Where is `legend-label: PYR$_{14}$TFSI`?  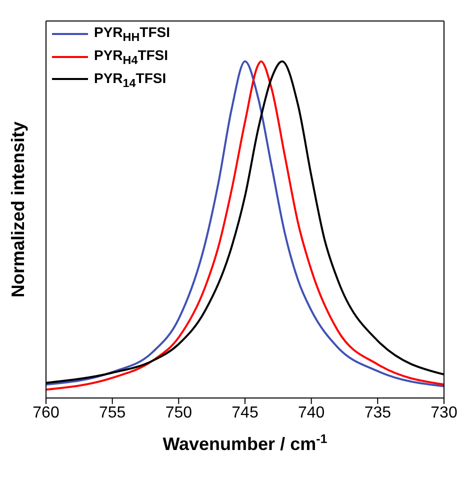 legend-label: PYR$_{14}$TFSI is located at coordinates (130, 80).